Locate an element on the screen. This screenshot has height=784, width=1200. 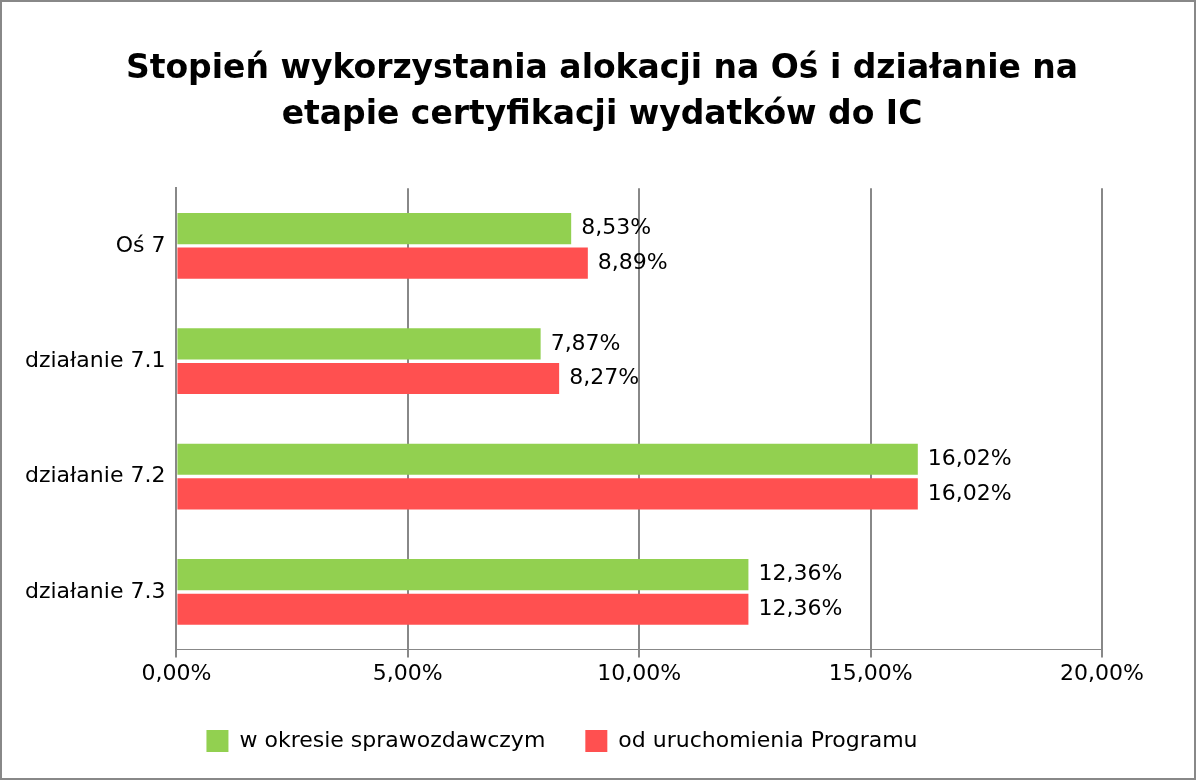
y-tick-label: działanie 7.3 is located at coordinates (95, 590).